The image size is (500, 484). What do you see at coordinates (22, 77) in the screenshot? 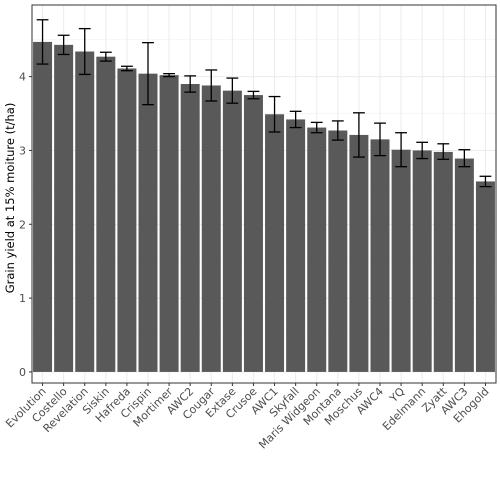
I see `y-tick-label: 4` at bounding box center [22, 77].